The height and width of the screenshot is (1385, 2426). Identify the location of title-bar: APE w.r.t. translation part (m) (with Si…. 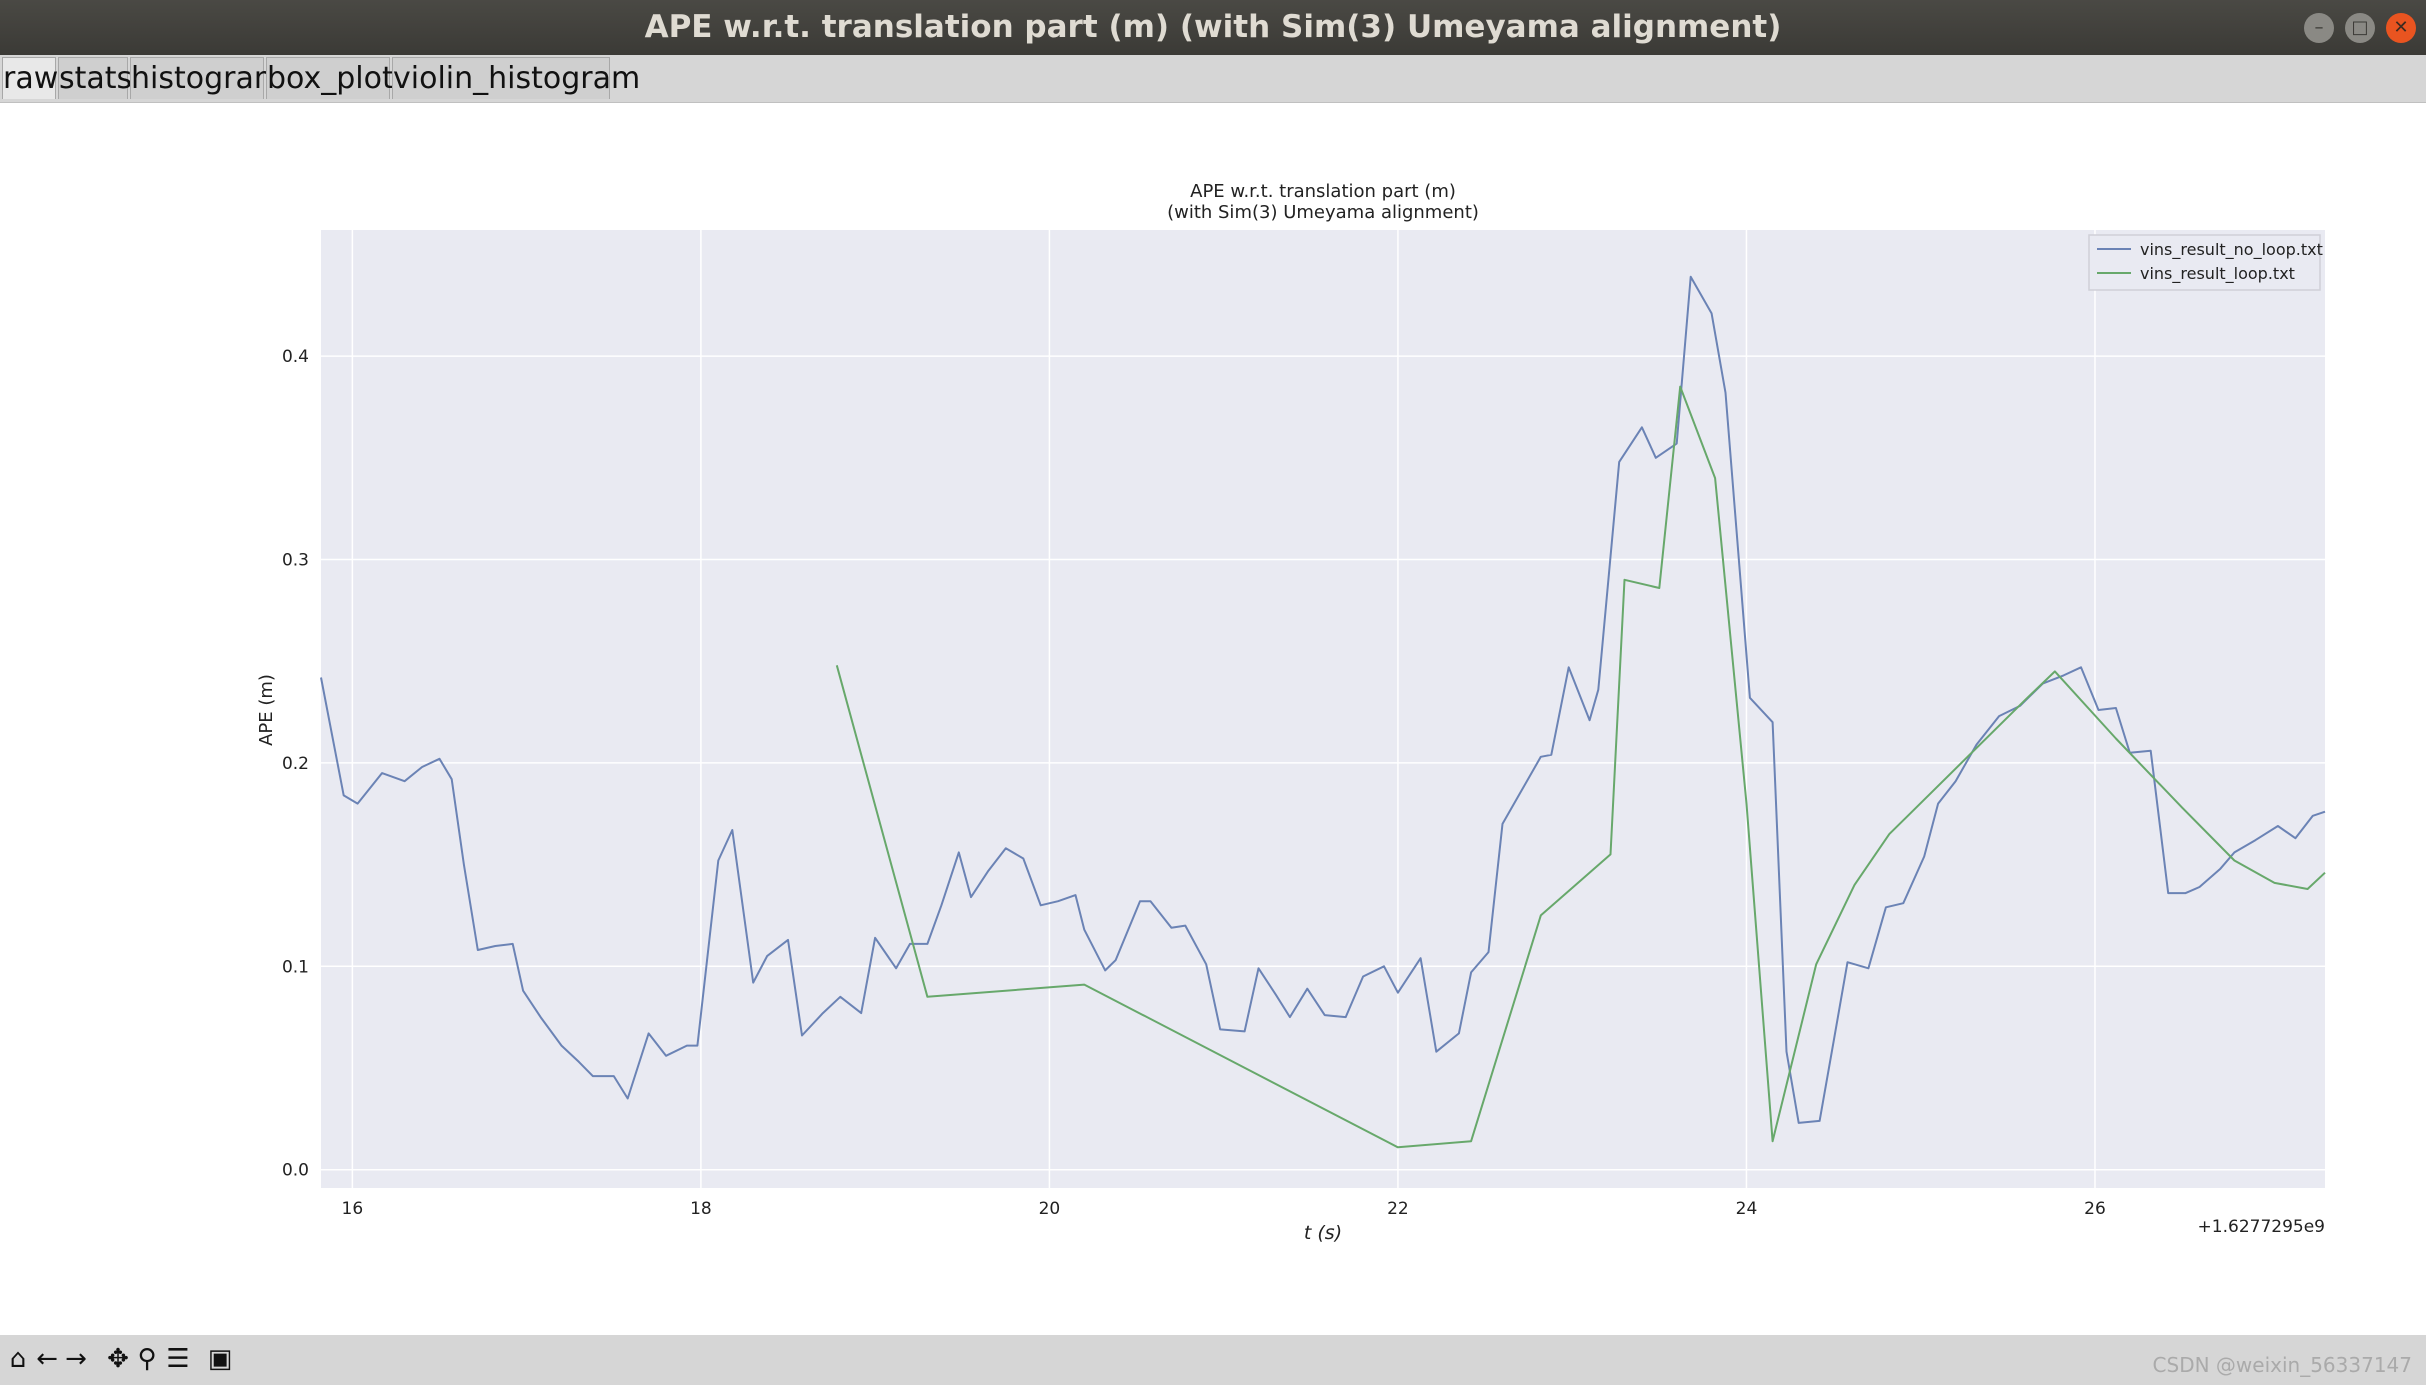
(1213, 27).